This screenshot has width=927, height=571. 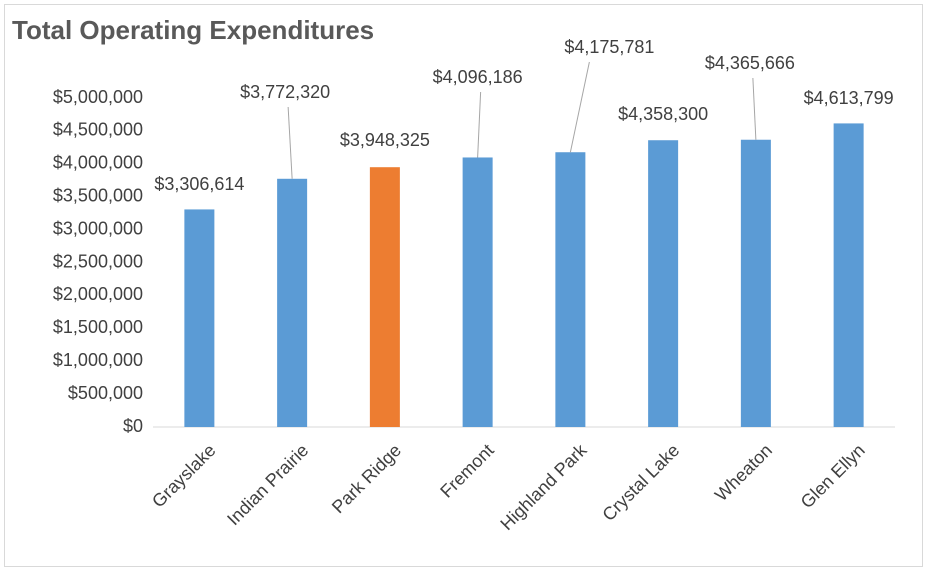 What do you see at coordinates (750, 63) in the screenshot?
I see `data-label: $4,365,666` at bounding box center [750, 63].